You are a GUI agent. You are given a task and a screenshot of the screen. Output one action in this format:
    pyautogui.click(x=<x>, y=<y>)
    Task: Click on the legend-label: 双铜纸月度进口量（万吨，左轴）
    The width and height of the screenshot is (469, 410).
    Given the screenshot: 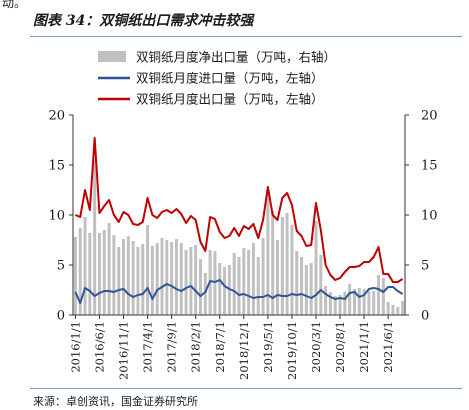 What is the action you would take?
    pyautogui.click(x=230, y=78)
    